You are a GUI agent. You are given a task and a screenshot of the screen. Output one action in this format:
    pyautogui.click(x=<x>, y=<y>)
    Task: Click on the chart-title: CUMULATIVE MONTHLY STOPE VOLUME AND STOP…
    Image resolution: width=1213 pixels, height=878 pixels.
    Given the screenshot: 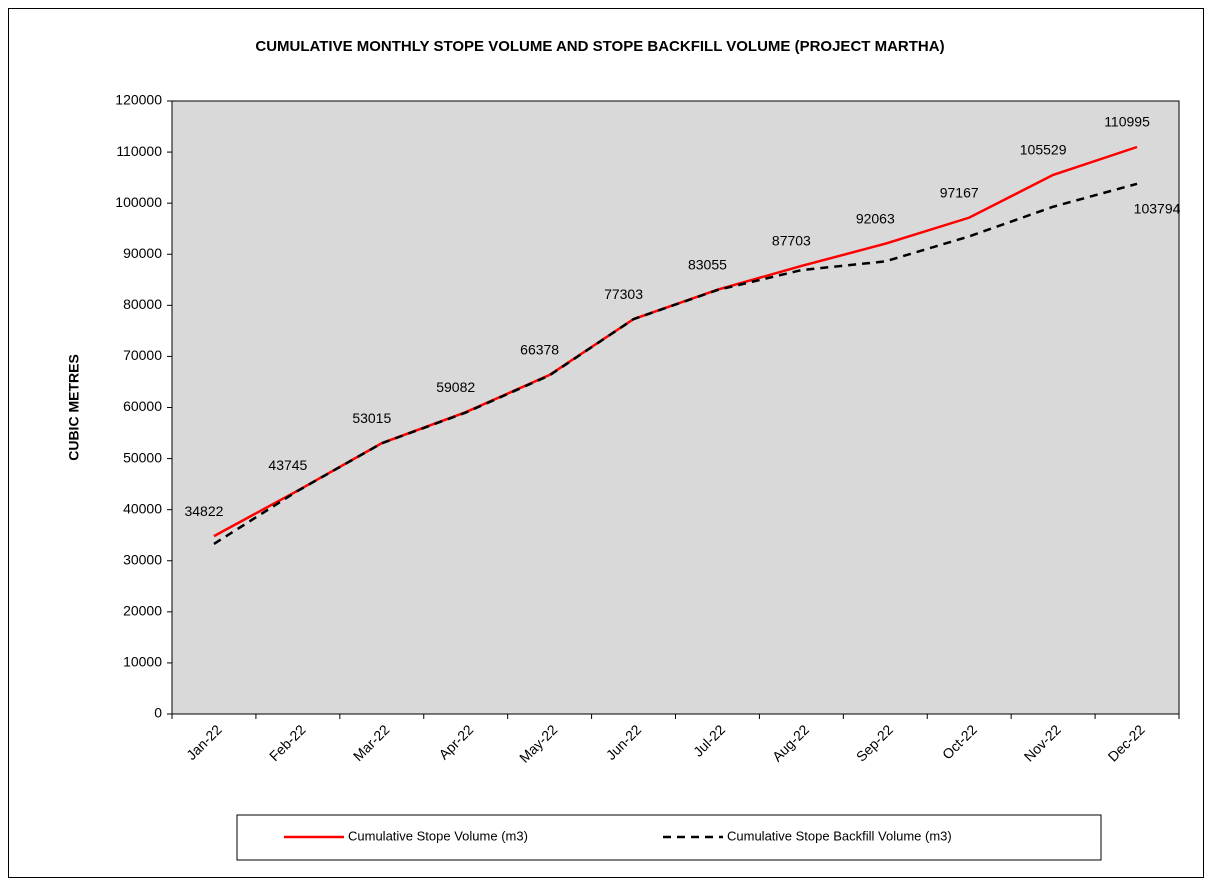 What is the action you would take?
    pyautogui.click(x=600, y=46)
    